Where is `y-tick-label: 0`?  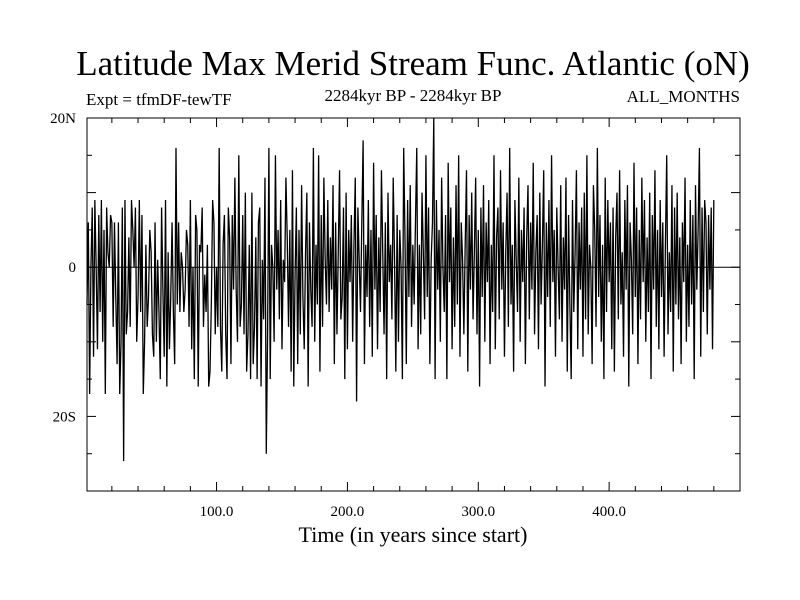 y-tick-label: 0 is located at coordinates (73, 268).